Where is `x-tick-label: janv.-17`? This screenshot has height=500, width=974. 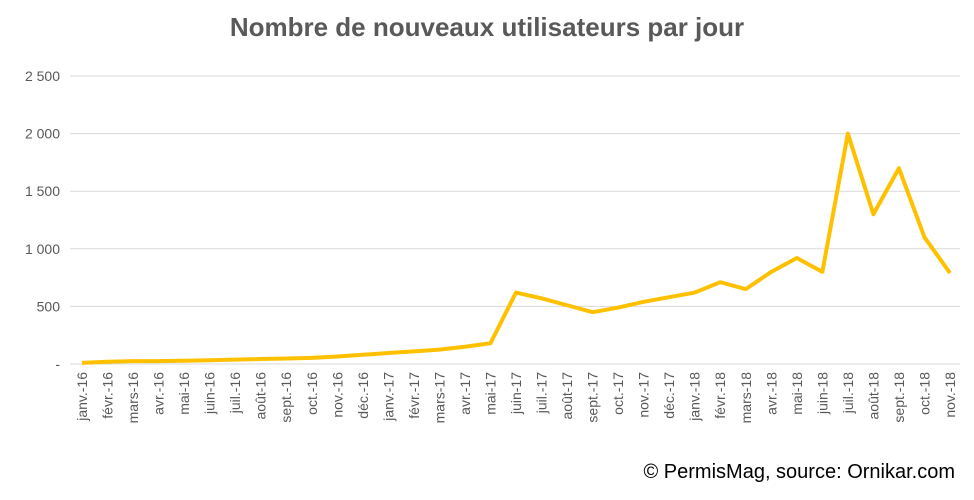 x-tick-label: janv.-17 is located at coordinates (388, 397).